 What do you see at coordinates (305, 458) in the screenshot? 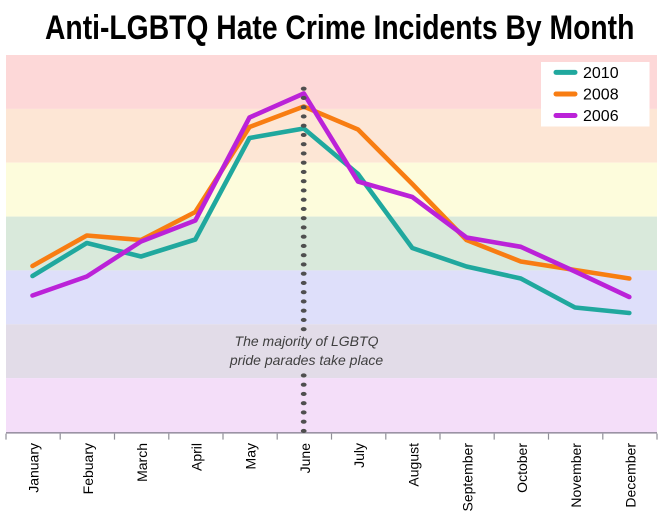
I see `svg-text: June` at bounding box center [305, 458].